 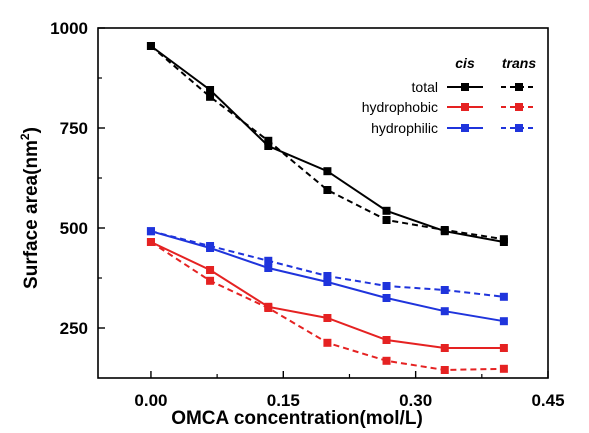 I want to click on y-axis-title-main: Surface area(nm, so click(x=31, y=214).